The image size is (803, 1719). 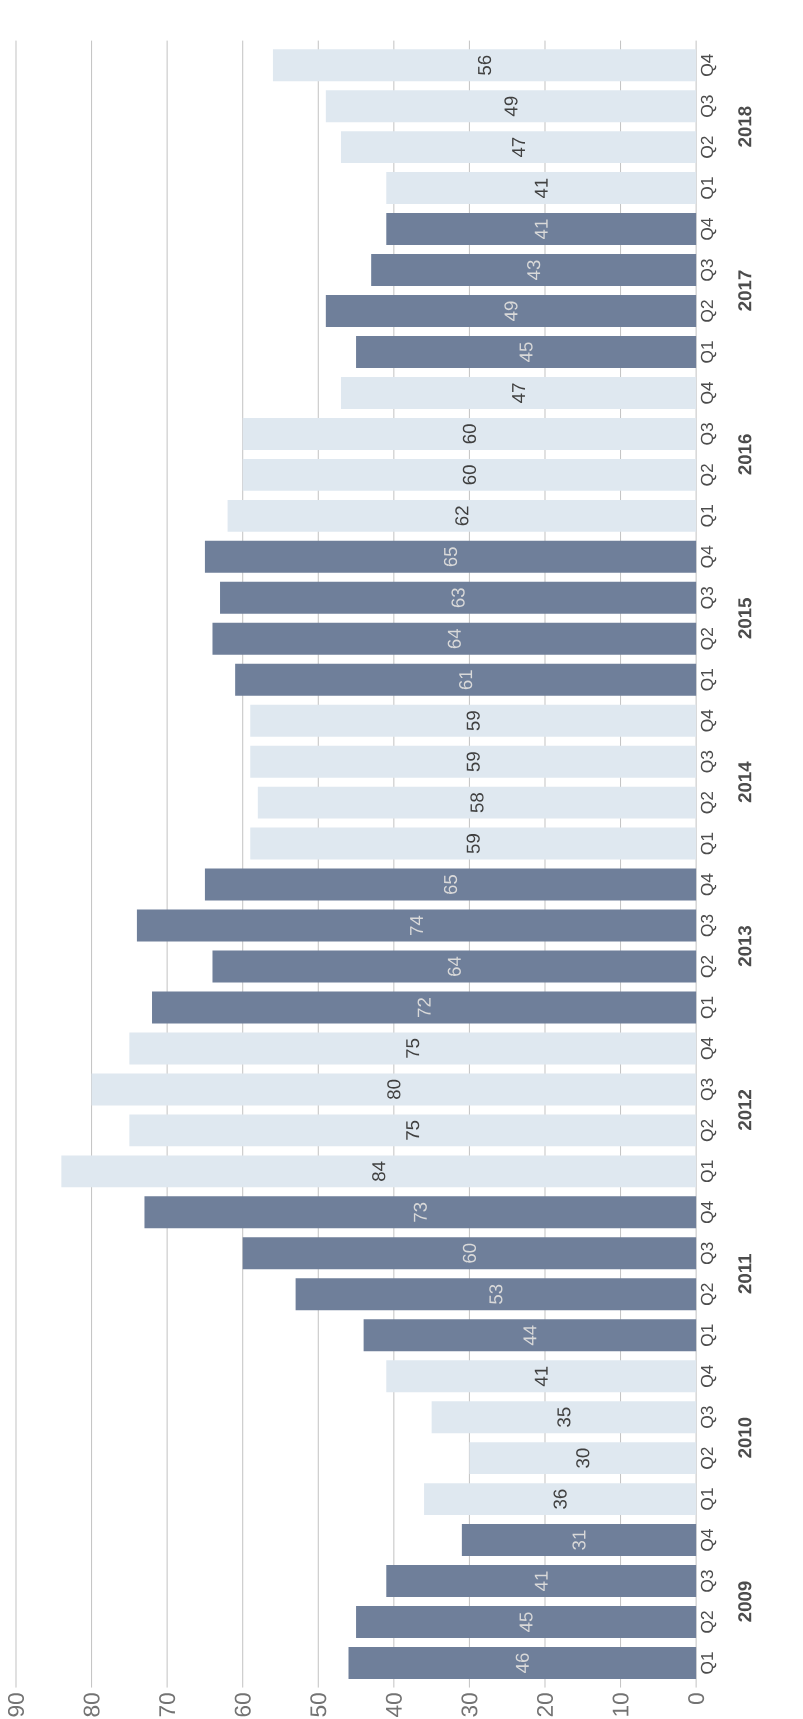 What do you see at coordinates (91, 1705) in the screenshot?
I see `x-tick-label: 80` at bounding box center [91, 1705].